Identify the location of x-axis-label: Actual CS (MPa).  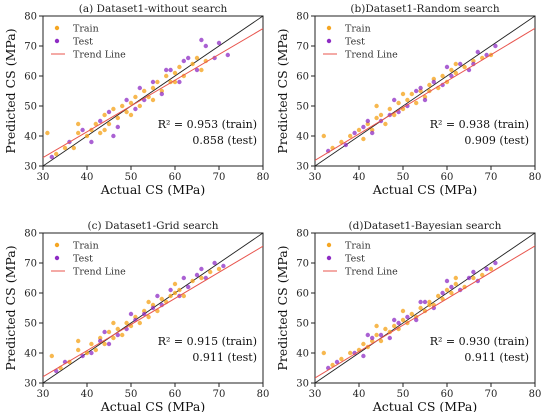
(152, 189).